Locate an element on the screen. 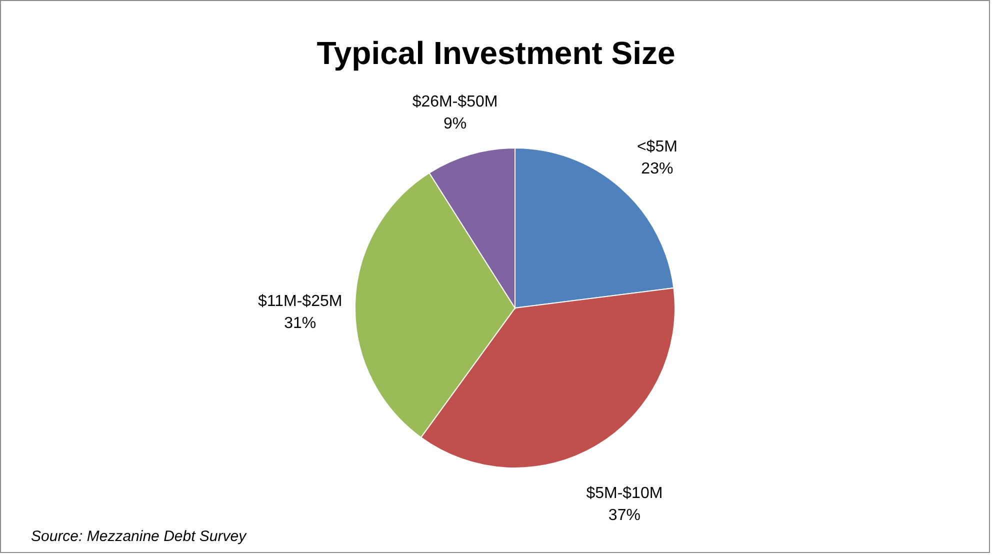 Image resolution: width=992 pixels, height=555 pixels. slice-label: <$5M is located at coordinates (657, 147).